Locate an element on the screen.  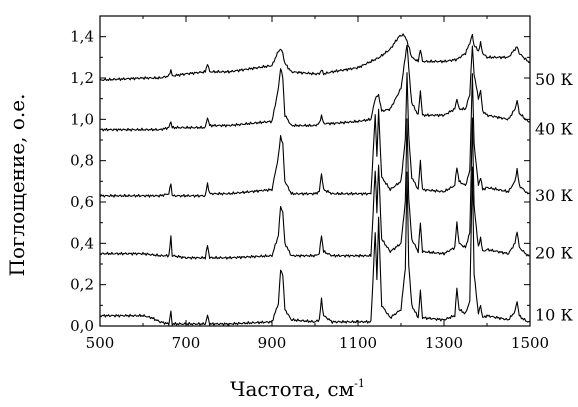
x-axis-title-main: Частота, см is located at coordinates (292, 389).